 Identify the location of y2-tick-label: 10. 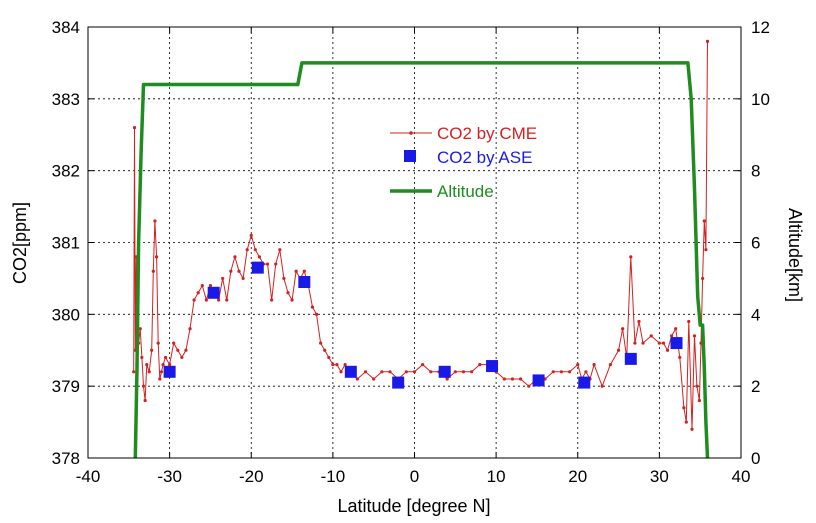
(760, 99).